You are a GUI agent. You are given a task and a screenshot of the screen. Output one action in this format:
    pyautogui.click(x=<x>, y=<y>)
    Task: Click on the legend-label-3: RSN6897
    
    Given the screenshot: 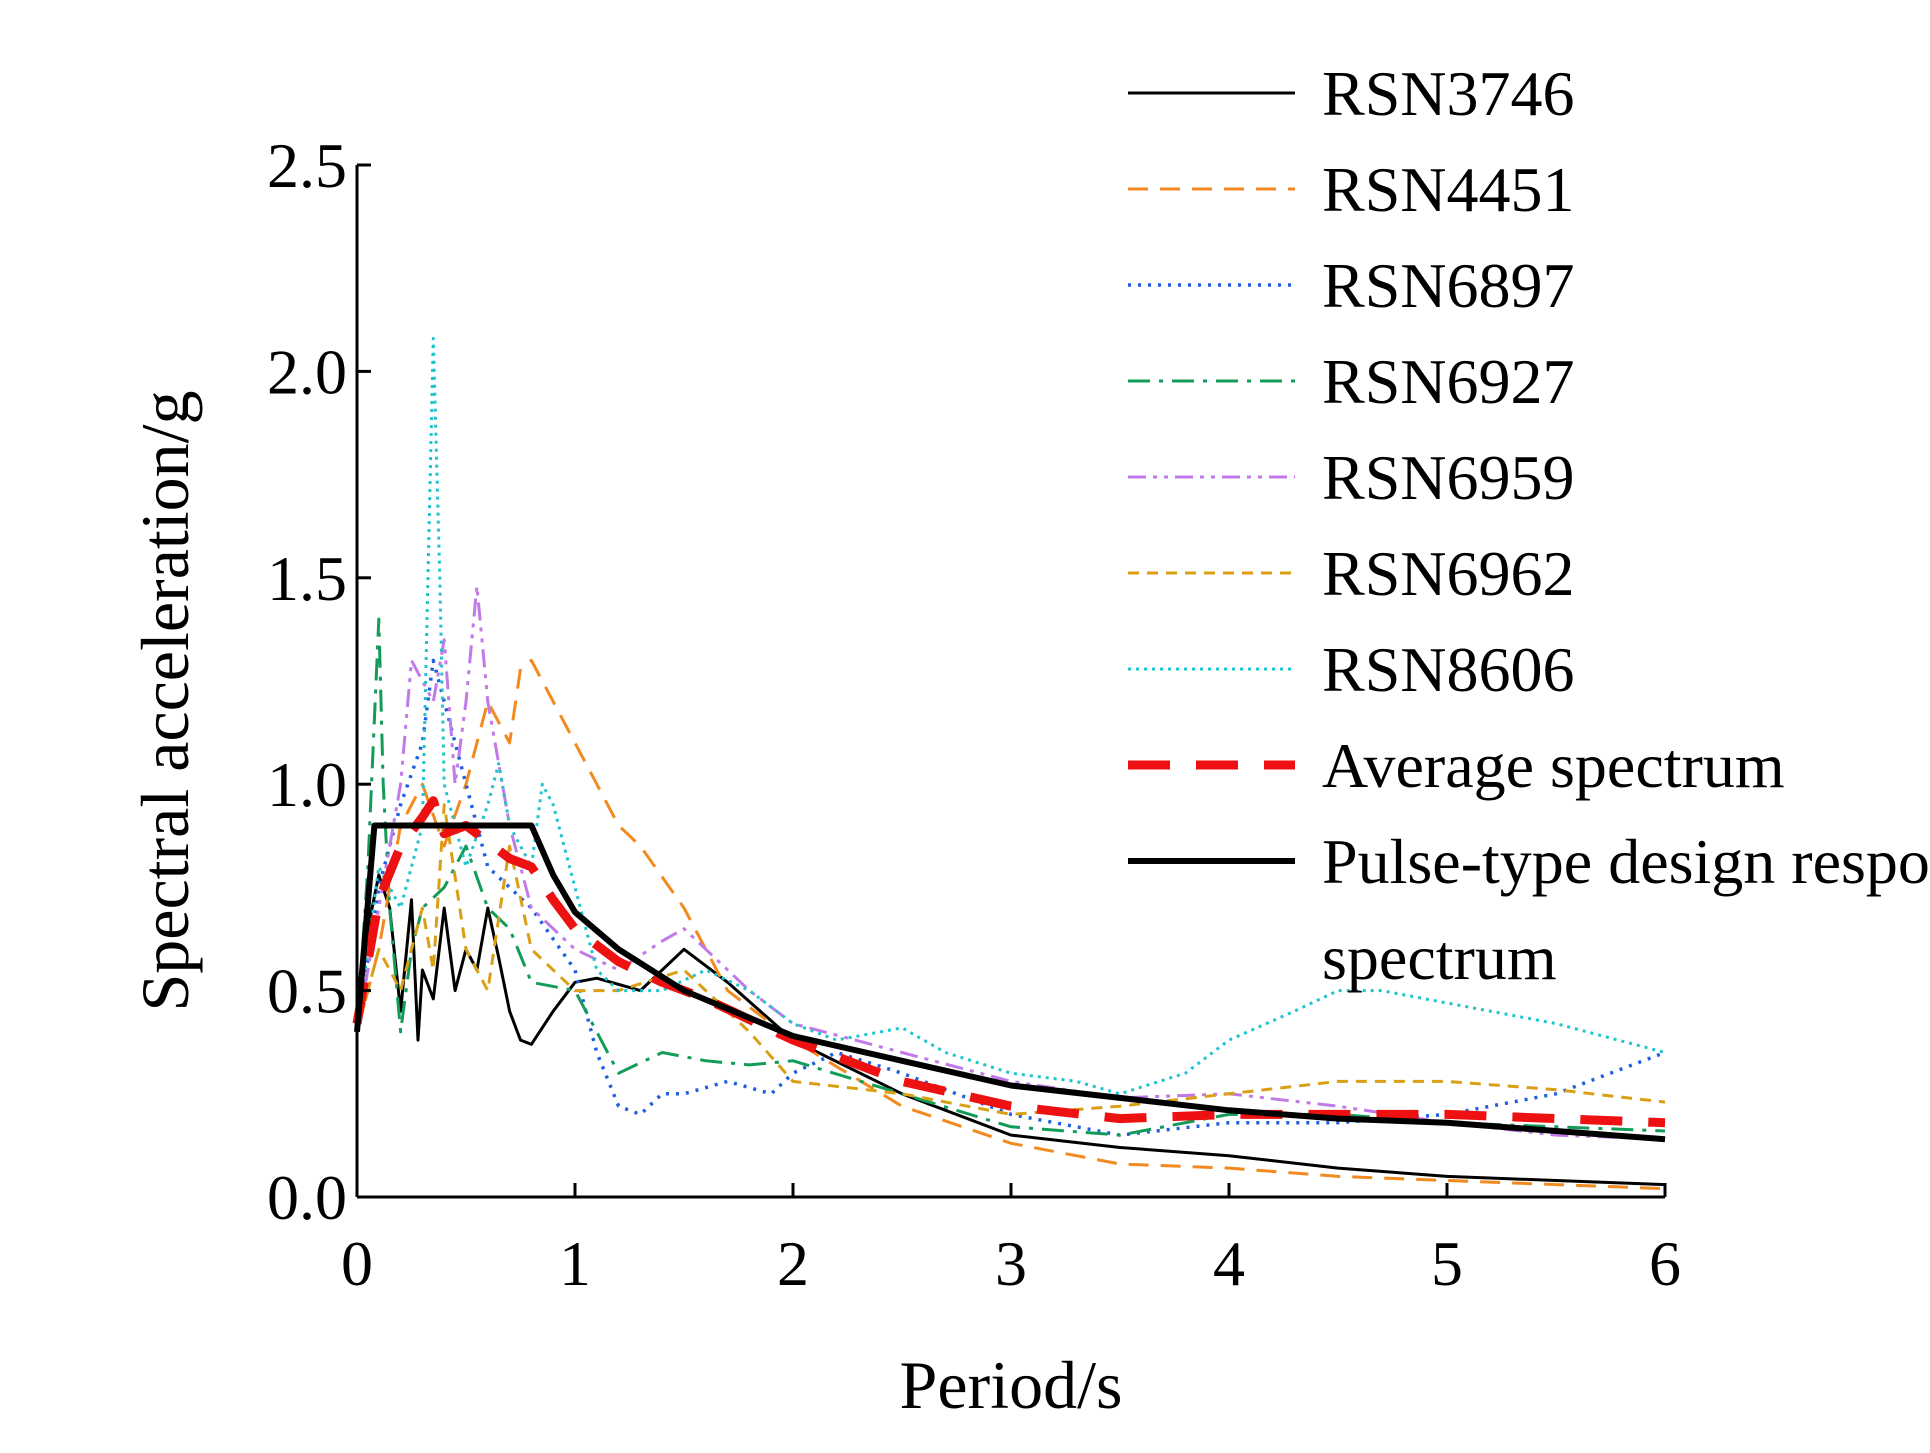 What is the action you would take?
    pyautogui.click(x=1448, y=285)
    